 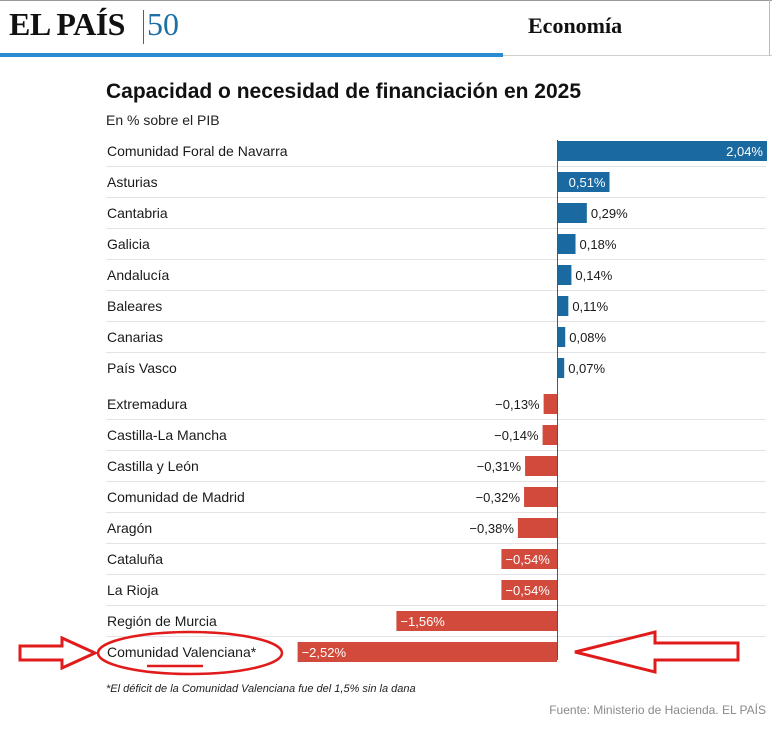 What do you see at coordinates (498, 497) in the screenshot?
I see `value-label: −0,32%` at bounding box center [498, 497].